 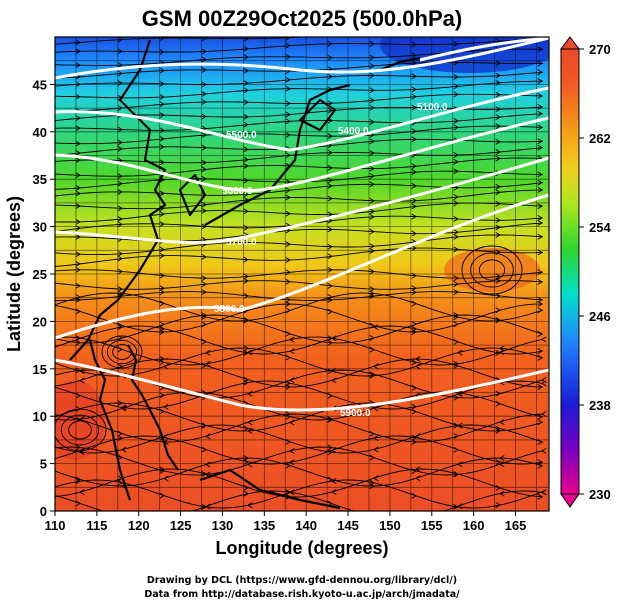 What do you see at coordinates (432, 525) in the screenshot?
I see `x-tick-label: 155` at bounding box center [432, 525].